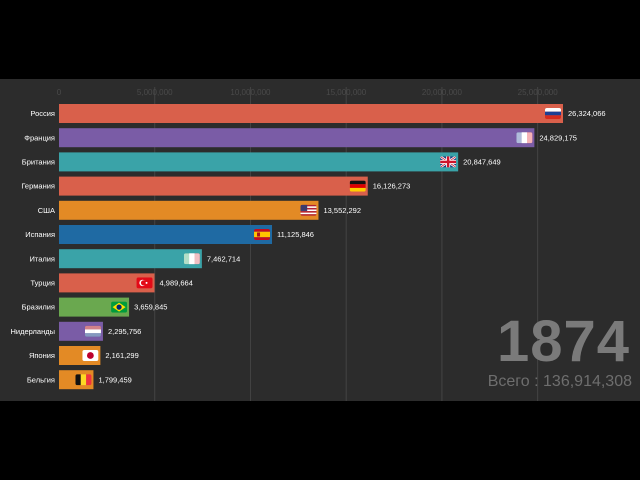 This screenshot has width=640, height=480. I want to click on turkey-flag, so click(144, 283).